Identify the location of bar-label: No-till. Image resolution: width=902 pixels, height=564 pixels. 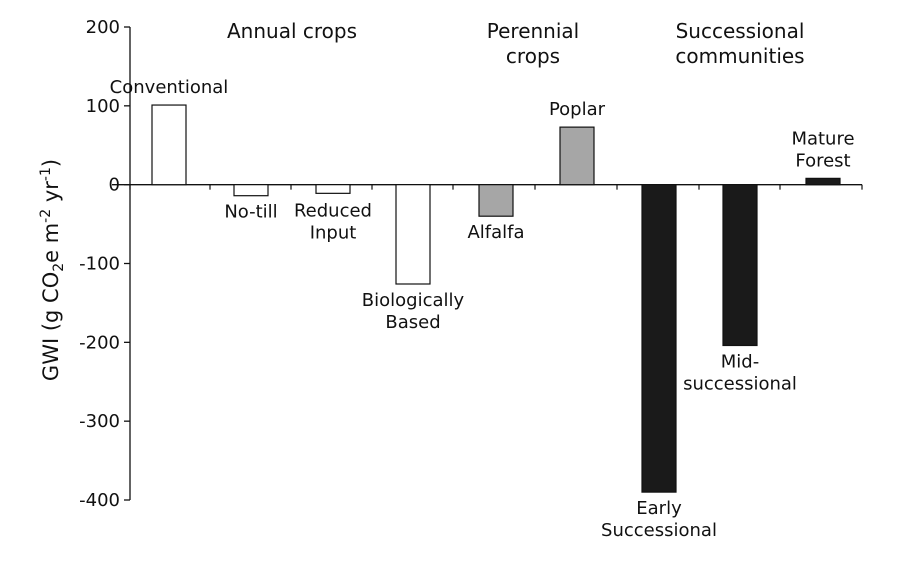
(250, 212).